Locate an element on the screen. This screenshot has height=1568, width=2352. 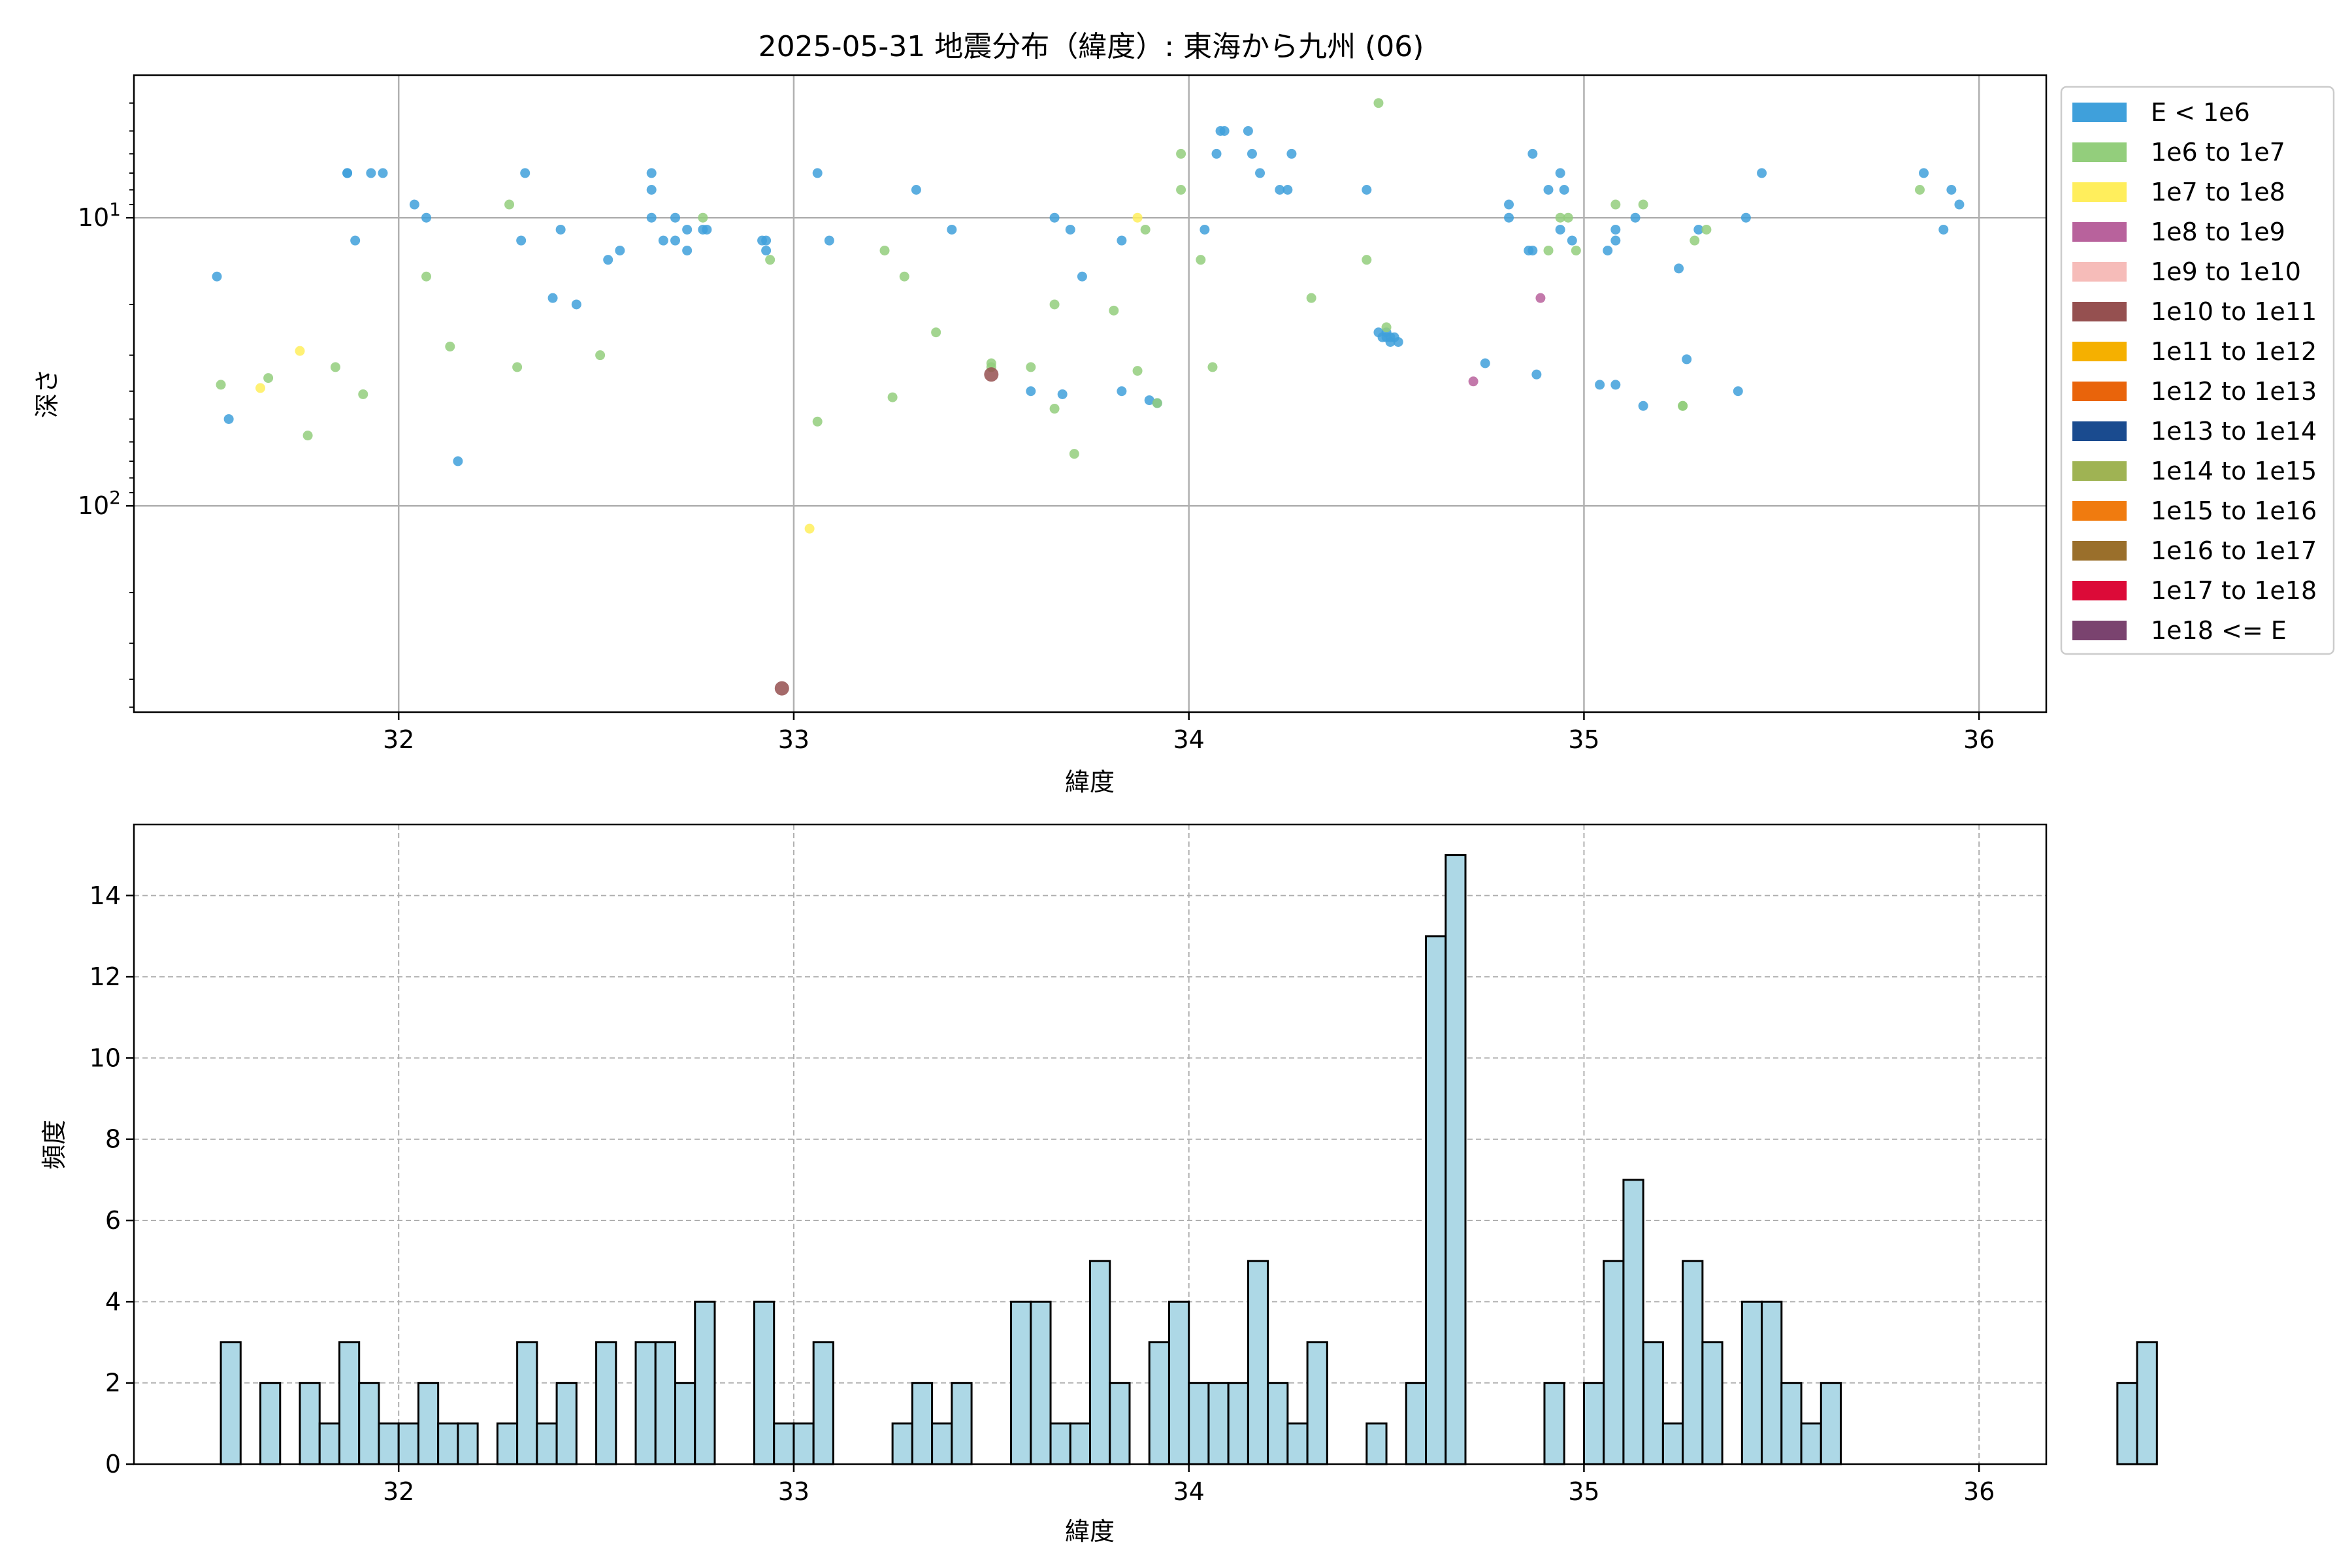
legend-label: 1e15 to 1e16 is located at coordinates (2234, 511).